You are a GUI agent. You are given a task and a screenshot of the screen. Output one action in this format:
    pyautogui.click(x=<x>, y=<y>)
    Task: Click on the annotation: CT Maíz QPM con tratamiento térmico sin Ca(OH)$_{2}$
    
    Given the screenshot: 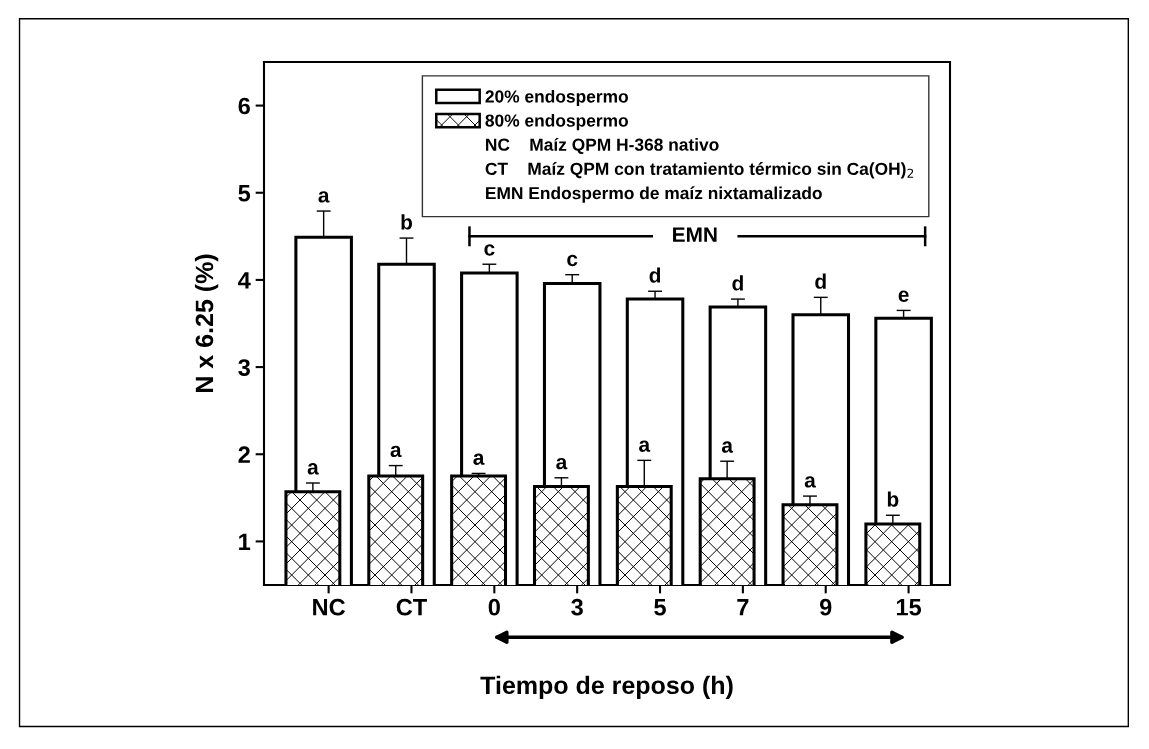 What is the action you would take?
    pyautogui.click(x=699, y=170)
    